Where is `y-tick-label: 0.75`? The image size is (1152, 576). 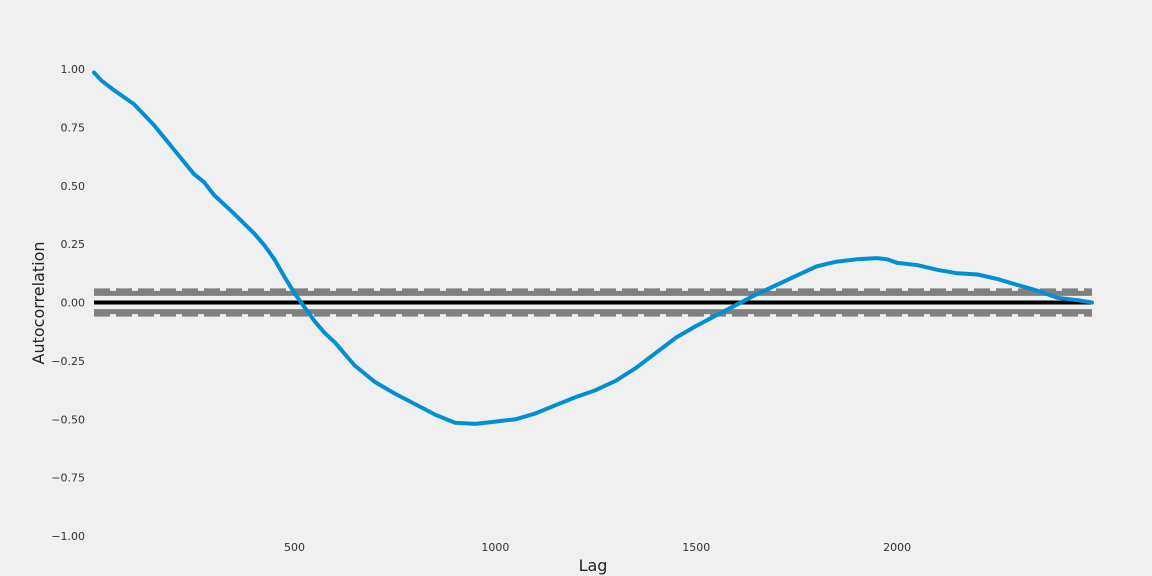
y-tick-label: 0.75 is located at coordinates (73, 127).